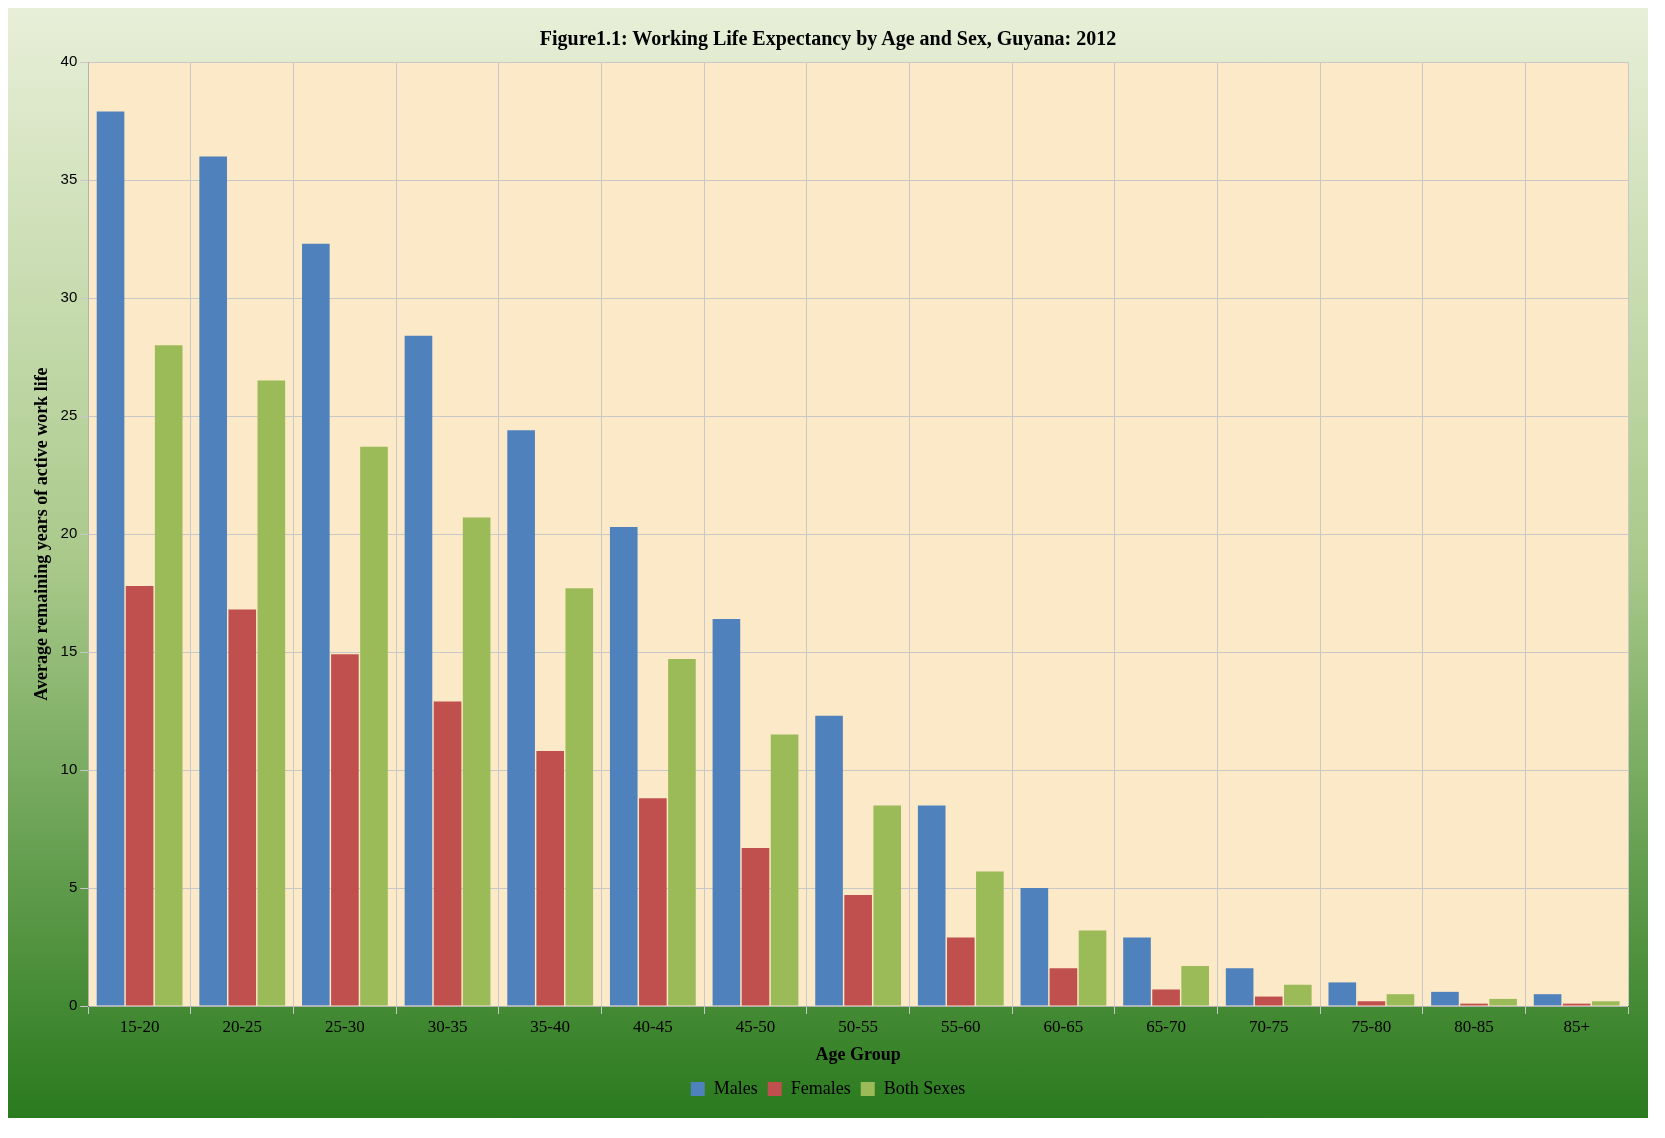 The width and height of the screenshot is (1665, 1138). Describe the element at coordinates (820, 1087) in the screenshot. I see `legend-label: Females` at that location.